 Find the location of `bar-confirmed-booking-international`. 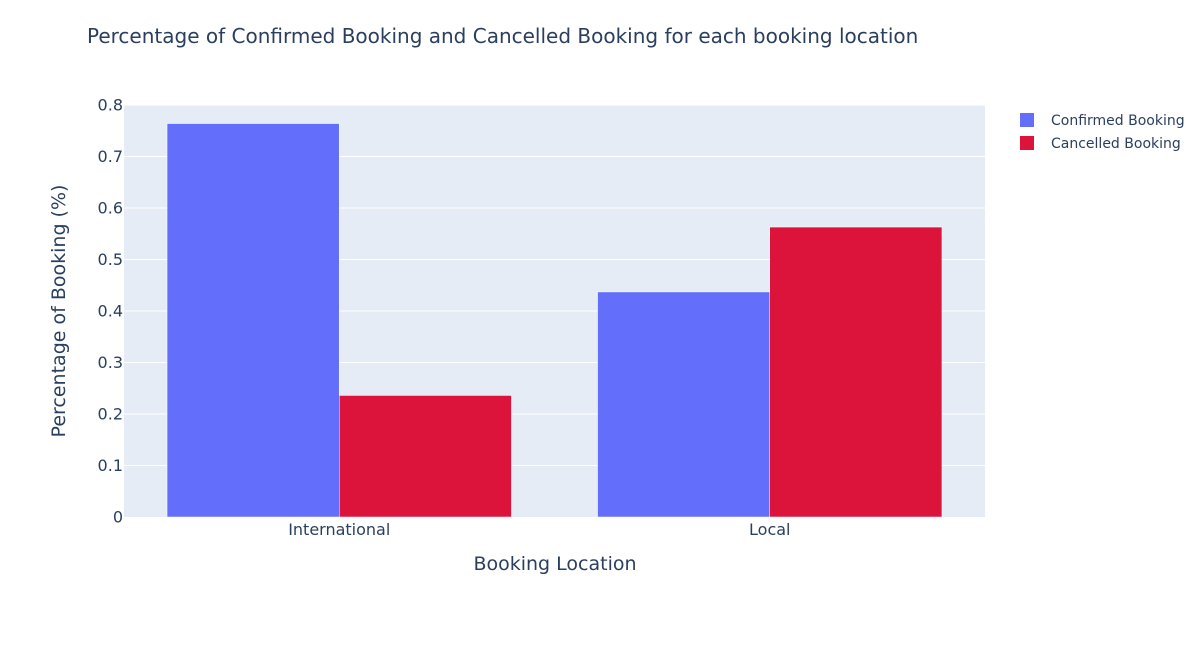

bar-confirmed-booking-international is located at coordinates (253, 320).